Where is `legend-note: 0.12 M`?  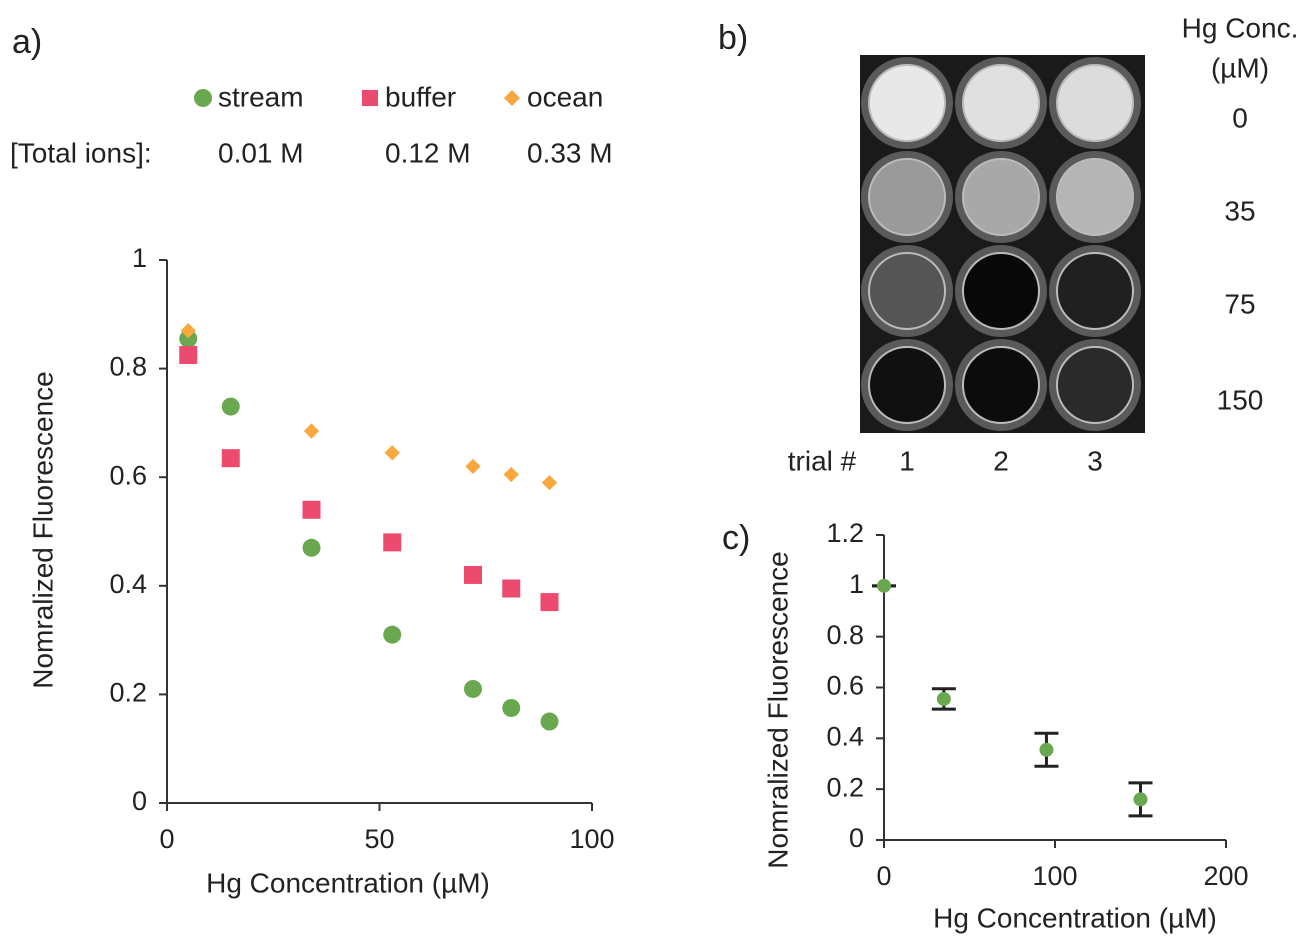 legend-note: 0.12 M is located at coordinates (428, 152).